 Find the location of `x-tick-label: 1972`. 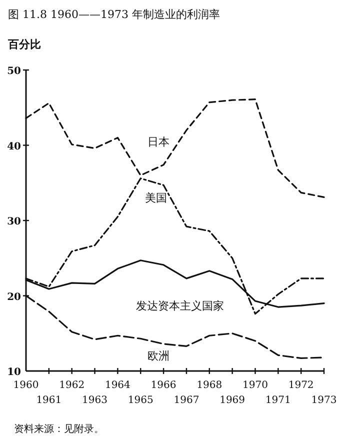

x-tick-label: 1972 is located at coordinates (301, 385).